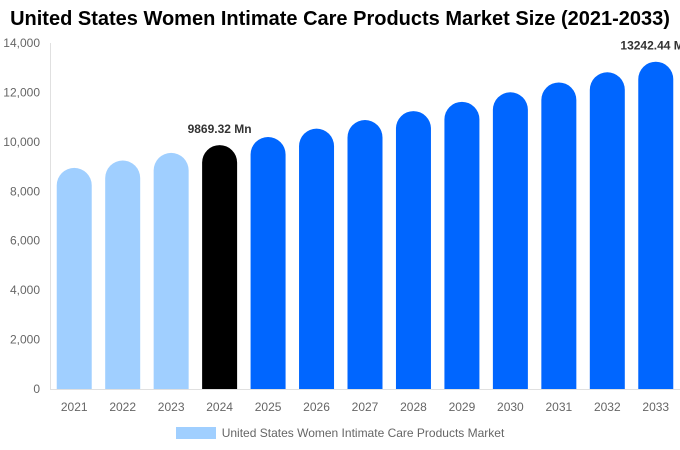 The height and width of the screenshot is (450, 680). I want to click on y-tick-label: 12,000, so click(21, 92).